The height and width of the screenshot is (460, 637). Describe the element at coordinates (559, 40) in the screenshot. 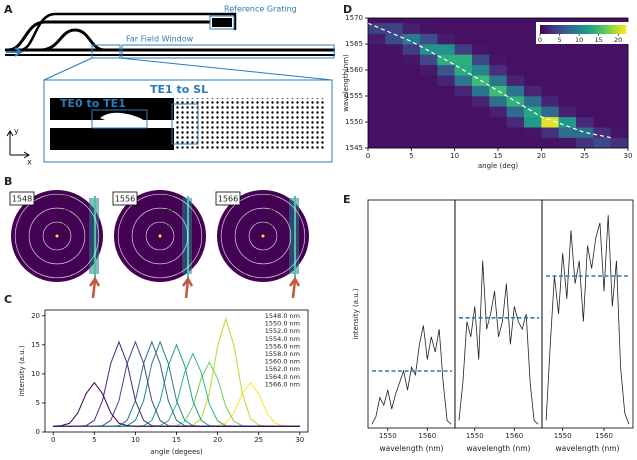

I see `colorbar-tick-label: 5` at that location.